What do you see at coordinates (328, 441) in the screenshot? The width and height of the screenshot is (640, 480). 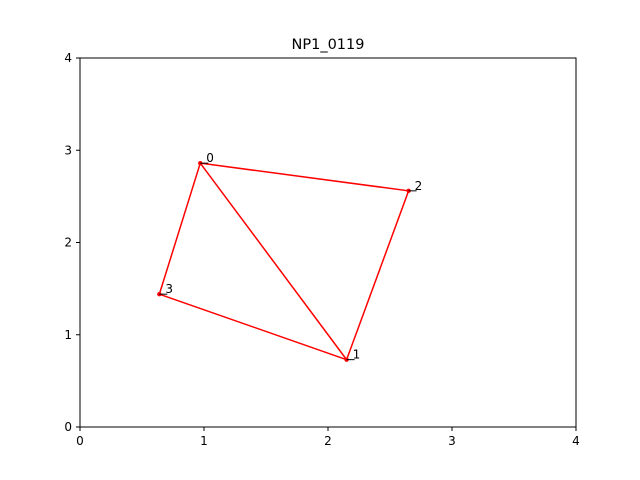 I see `x-tick-label-2: 2` at bounding box center [328, 441].